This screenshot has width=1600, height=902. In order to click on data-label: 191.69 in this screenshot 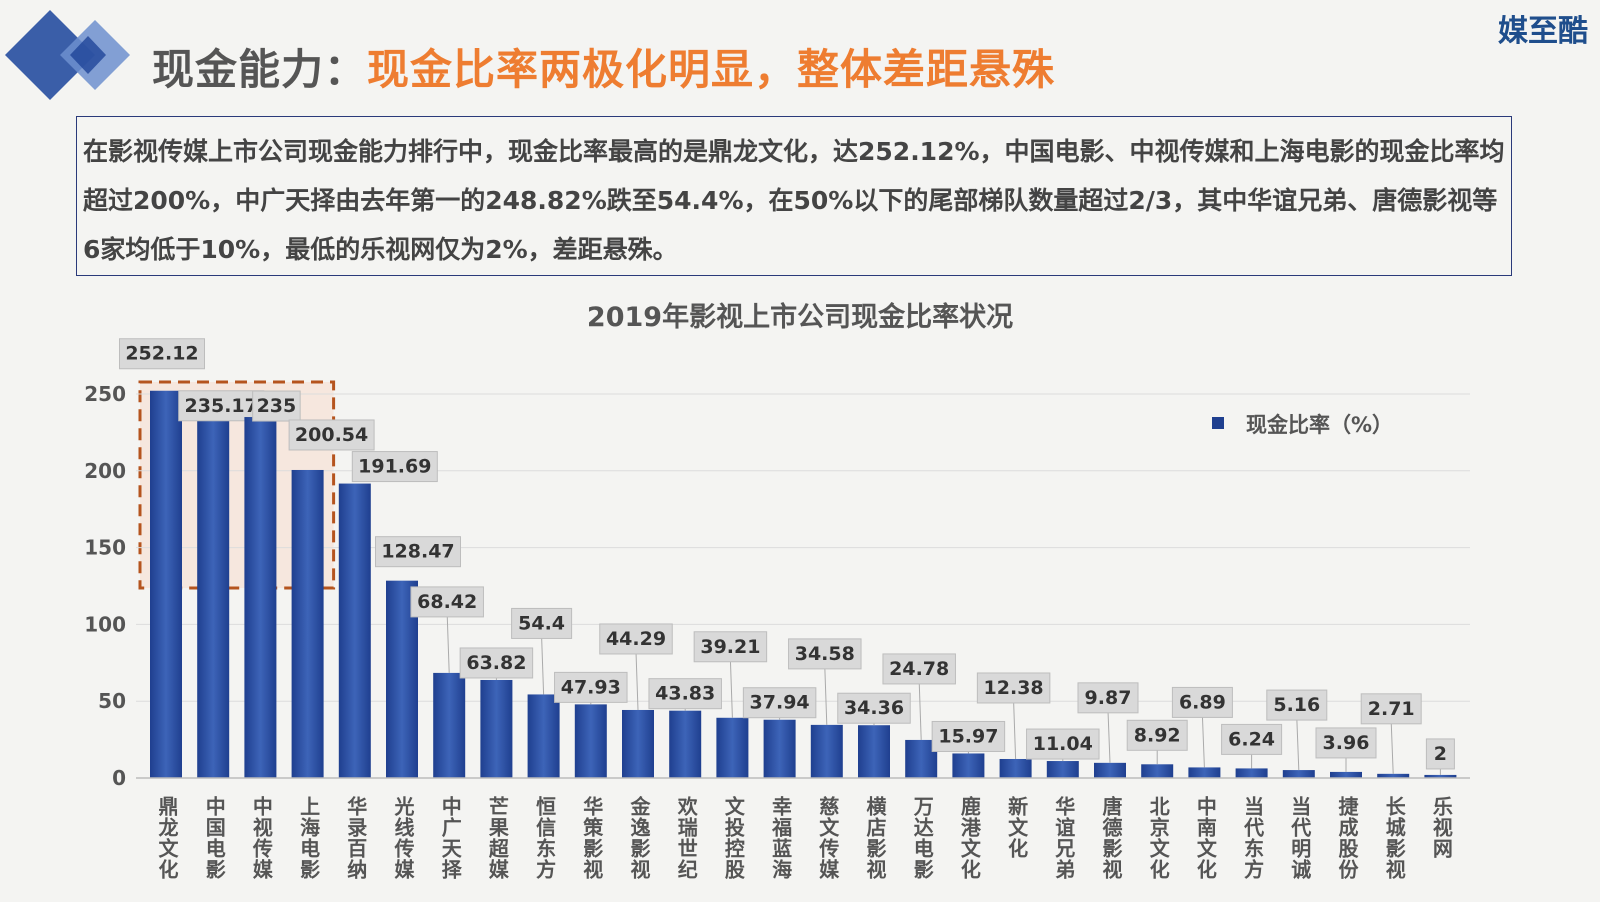, I will do `click(394, 467)`.